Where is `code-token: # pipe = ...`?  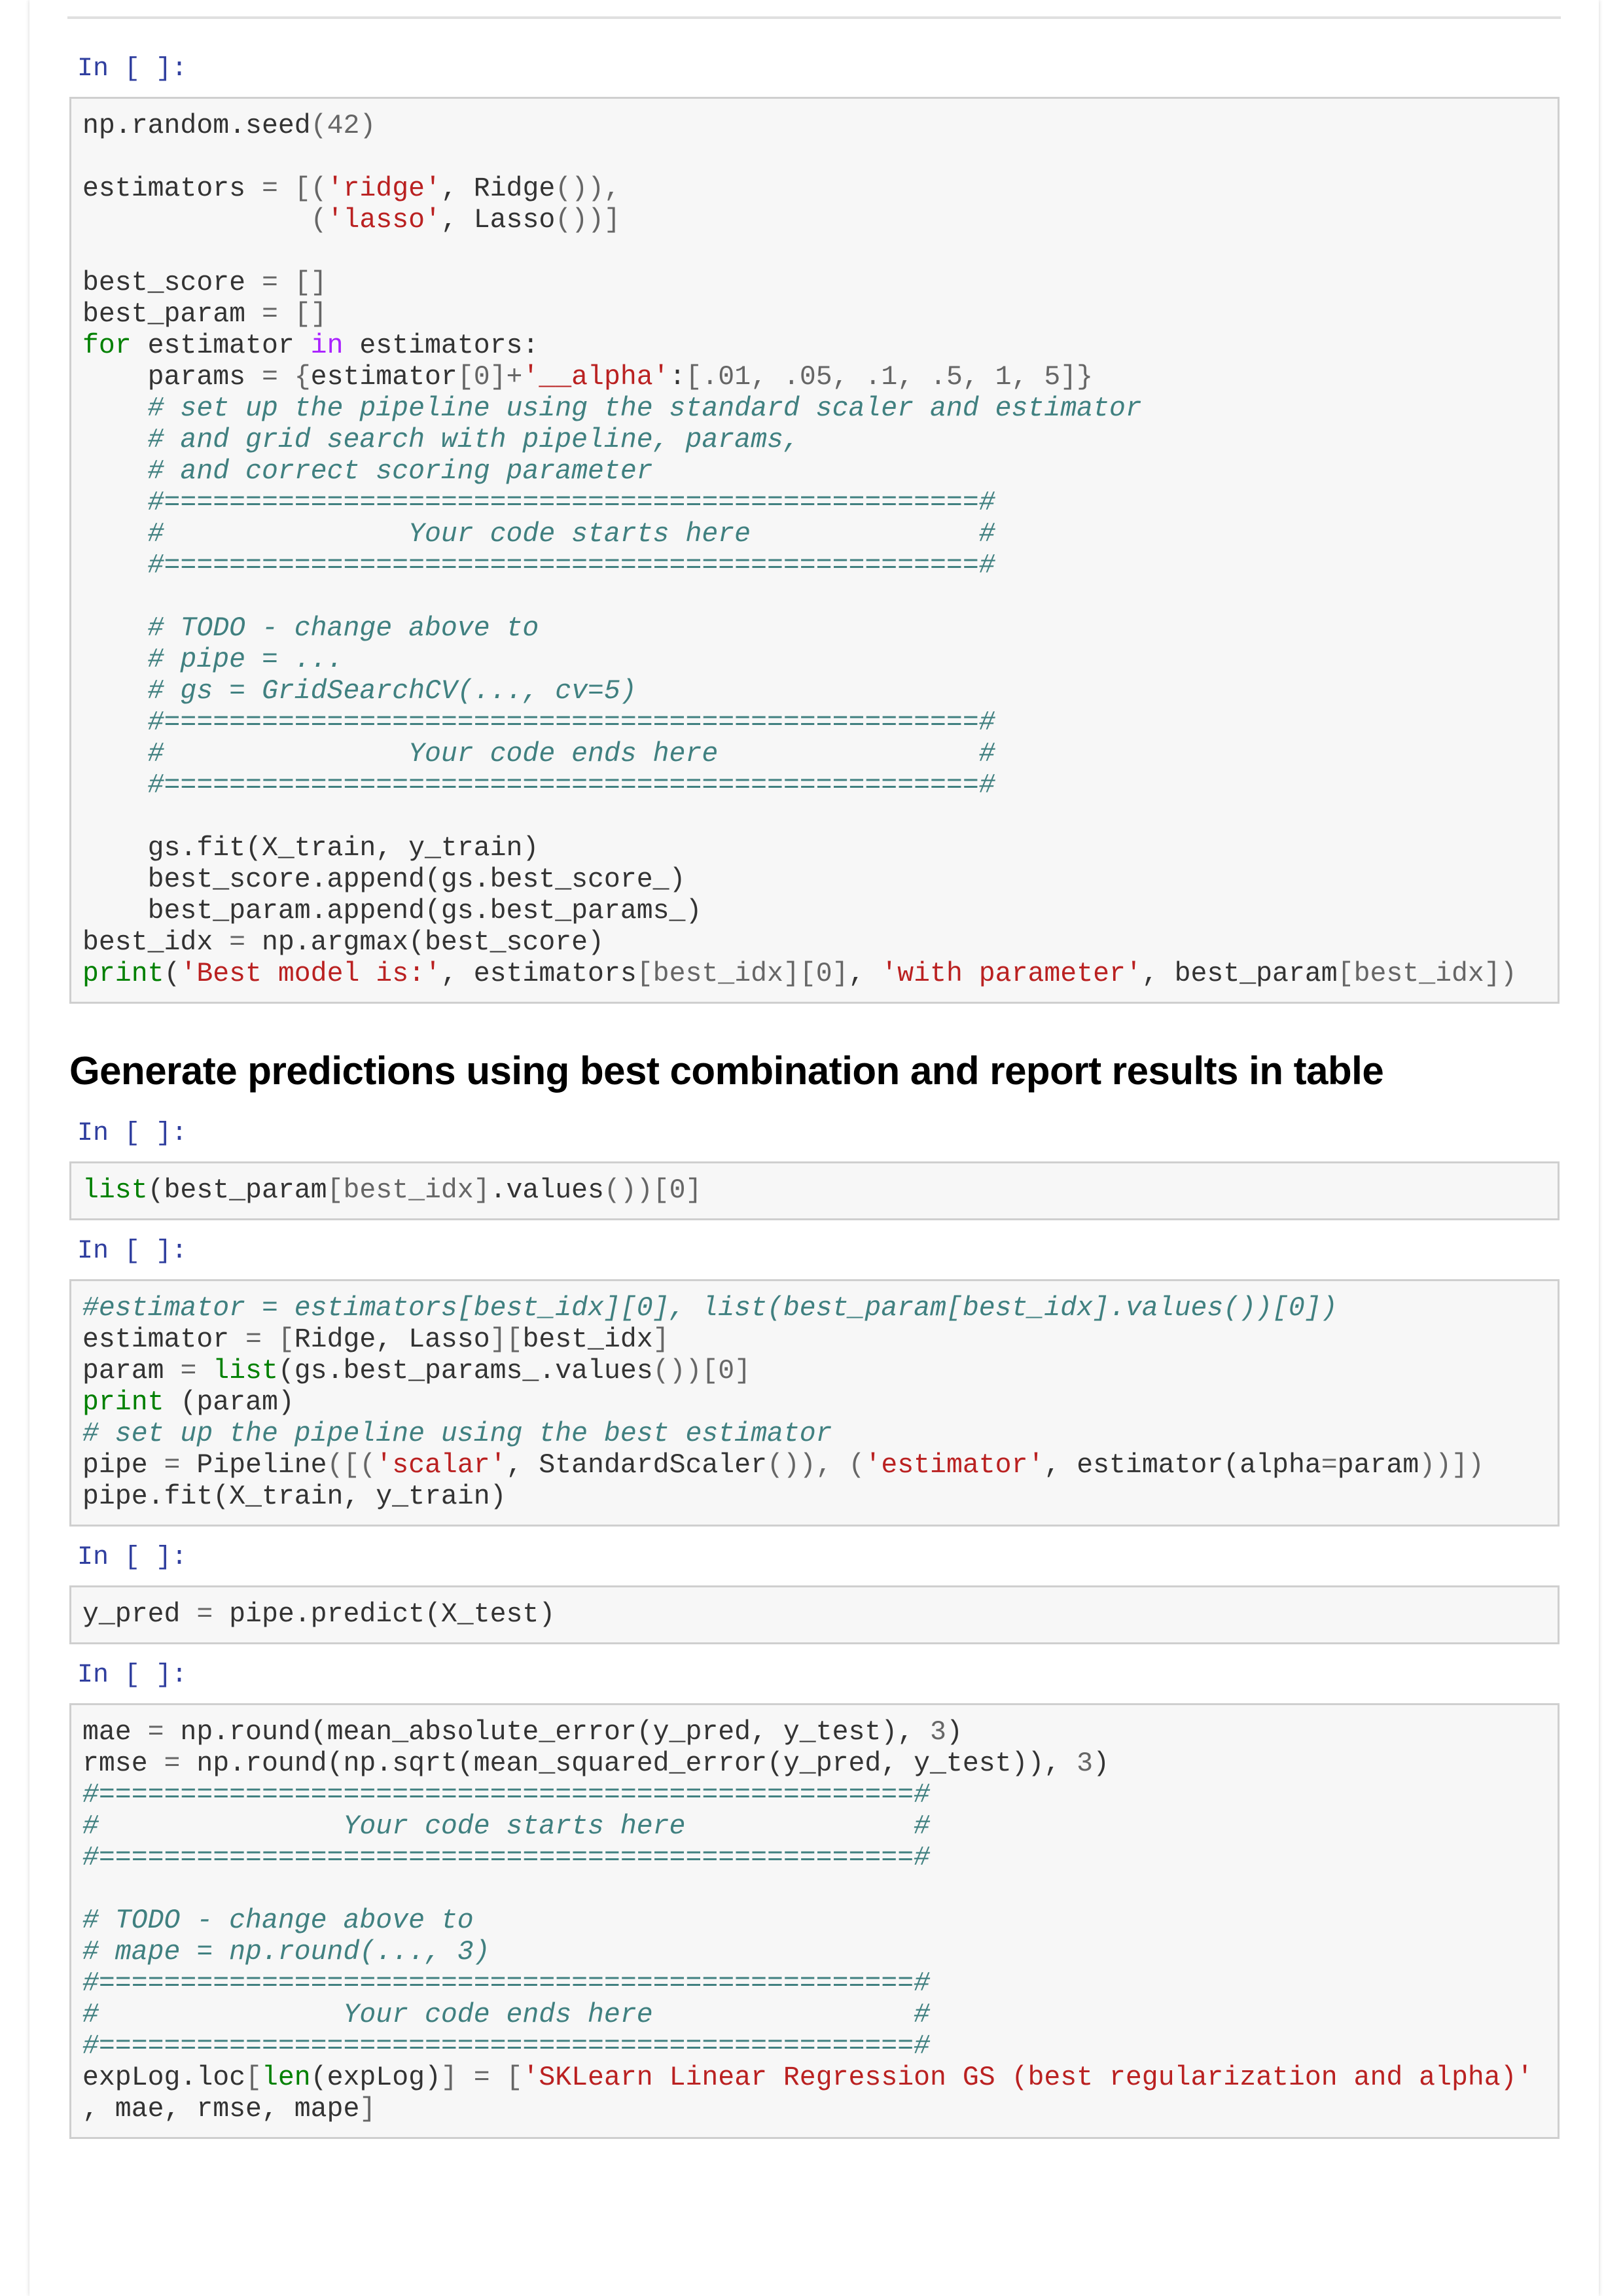
code-token: # pipe = ... is located at coordinates (213, 660).